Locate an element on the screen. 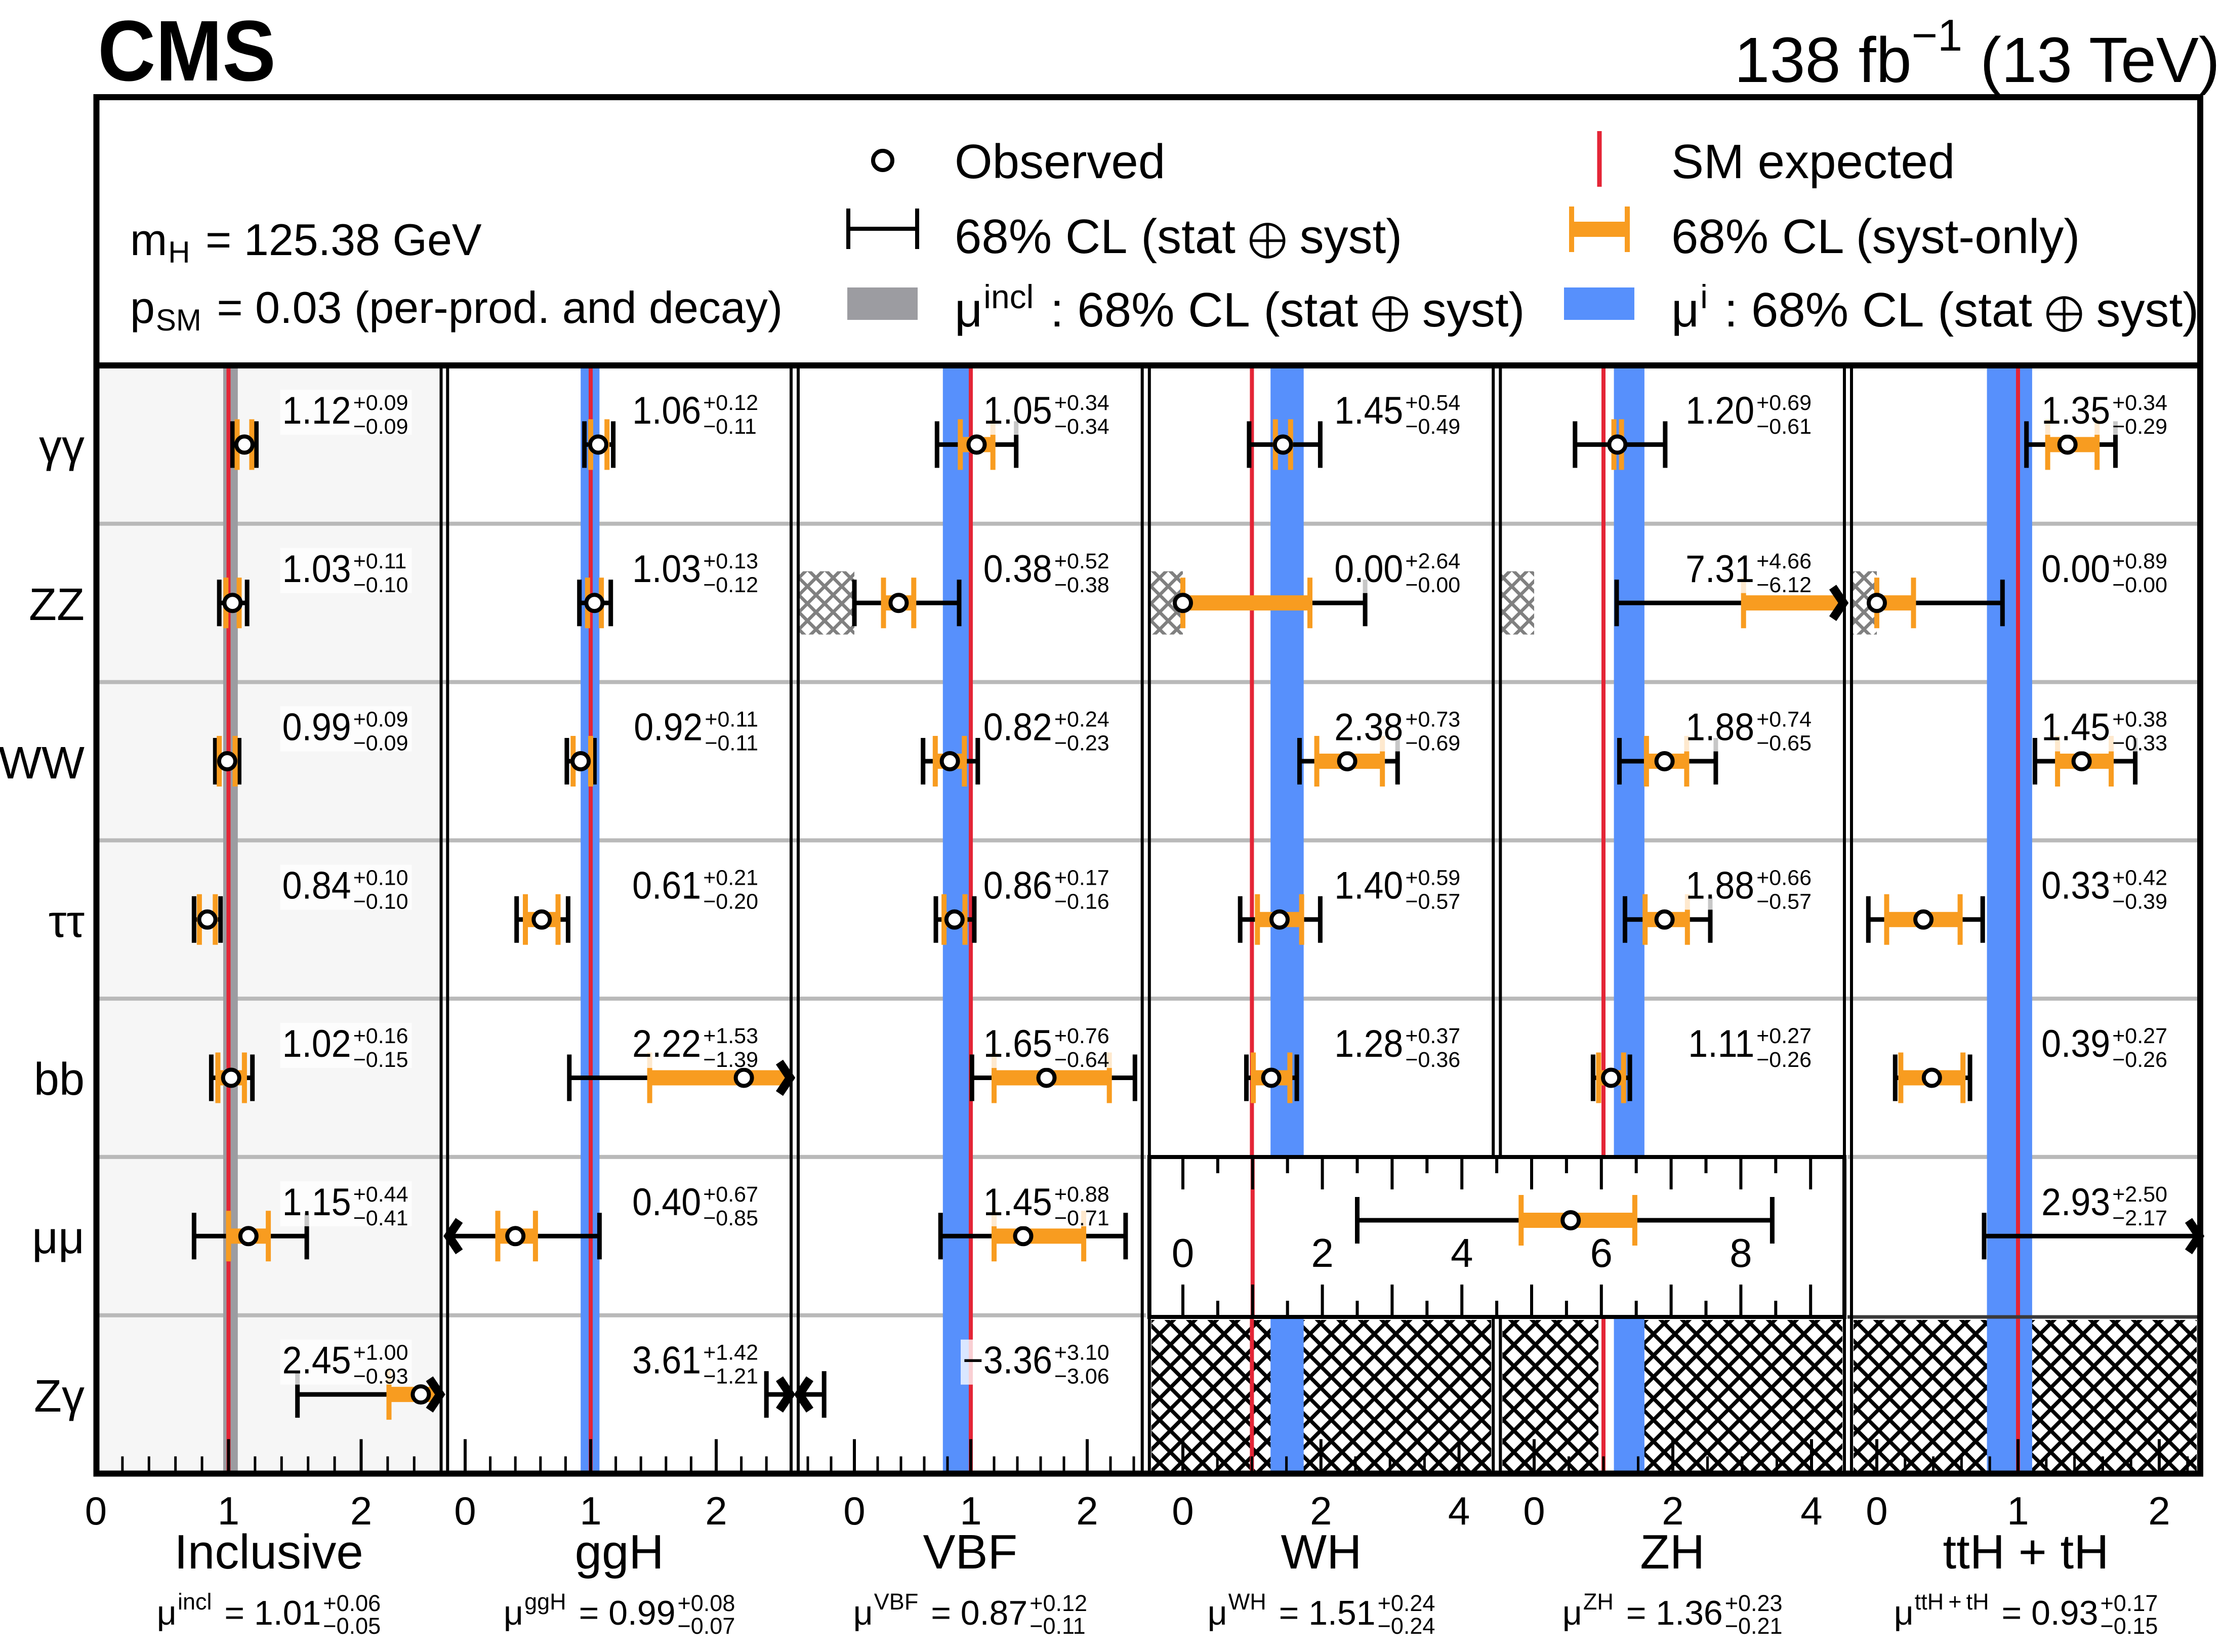 This screenshot has height=1652, width=2222. svg-text: 0.38 is located at coordinates (1017, 569).